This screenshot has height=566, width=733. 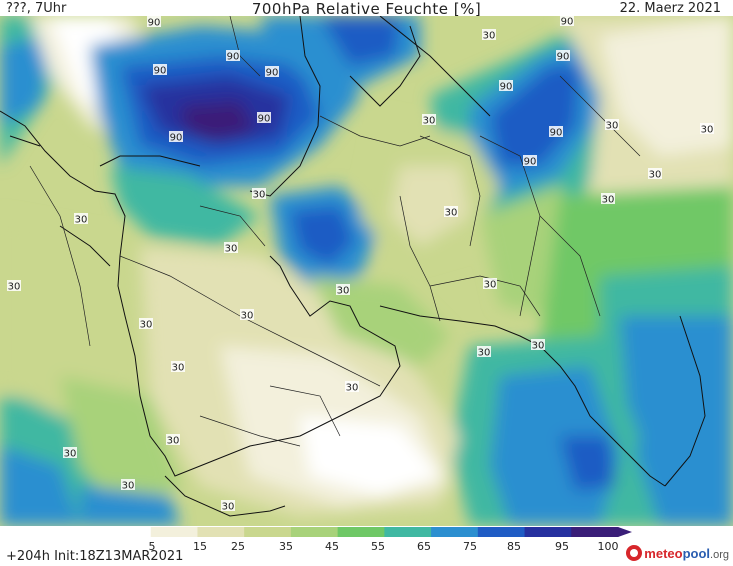 What do you see at coordinates (634, 553) in the screenshot?
I see `logo-icon` at bounding box center [634, 553].